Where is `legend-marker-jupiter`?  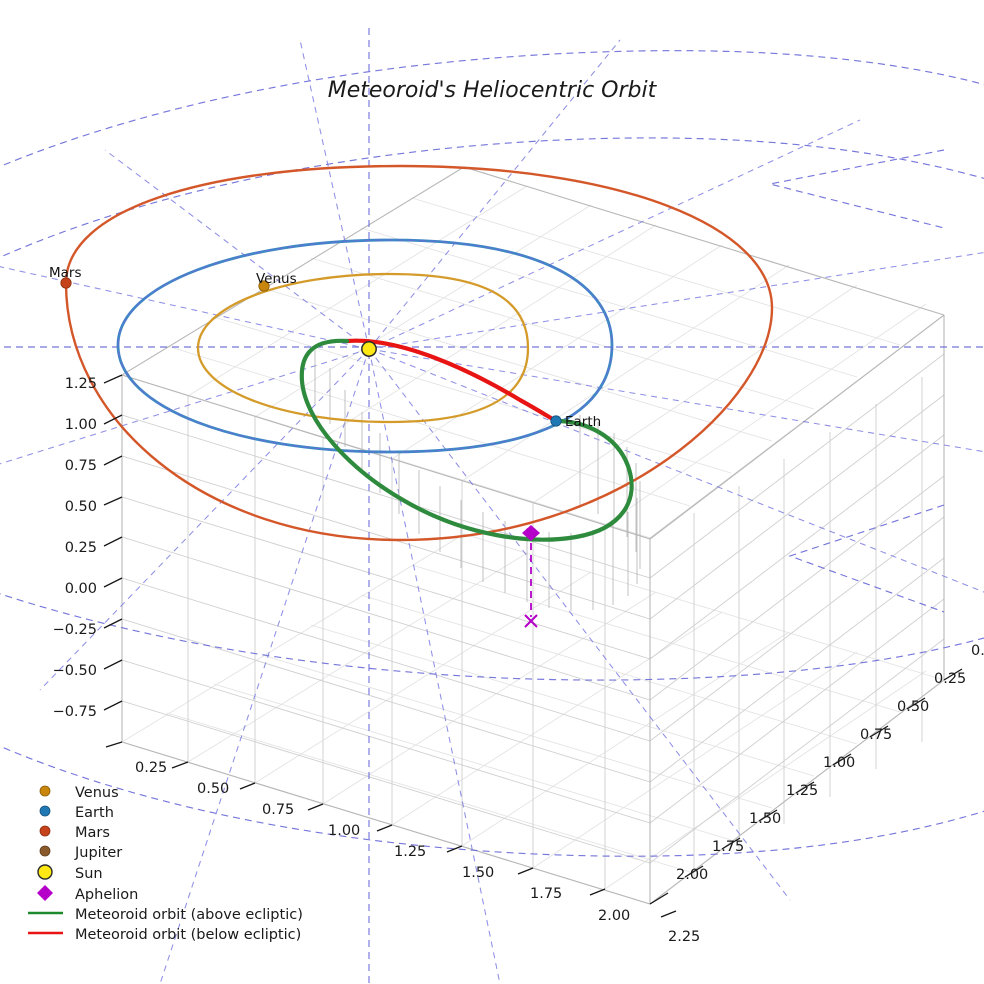
legend-marker-jupiter is located at coordinates (45, 851).